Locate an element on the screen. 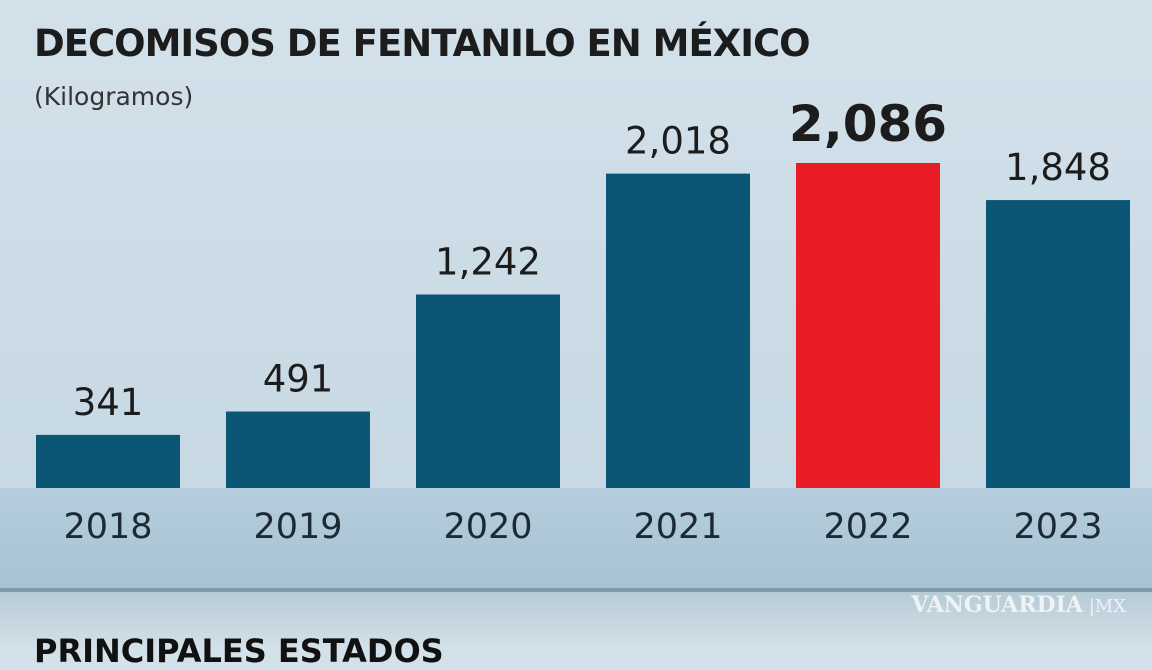 Image resolution: width=1152 pixels, height=670 pixels. x-tick-label: 2020 is located at coordinates (487, 527).